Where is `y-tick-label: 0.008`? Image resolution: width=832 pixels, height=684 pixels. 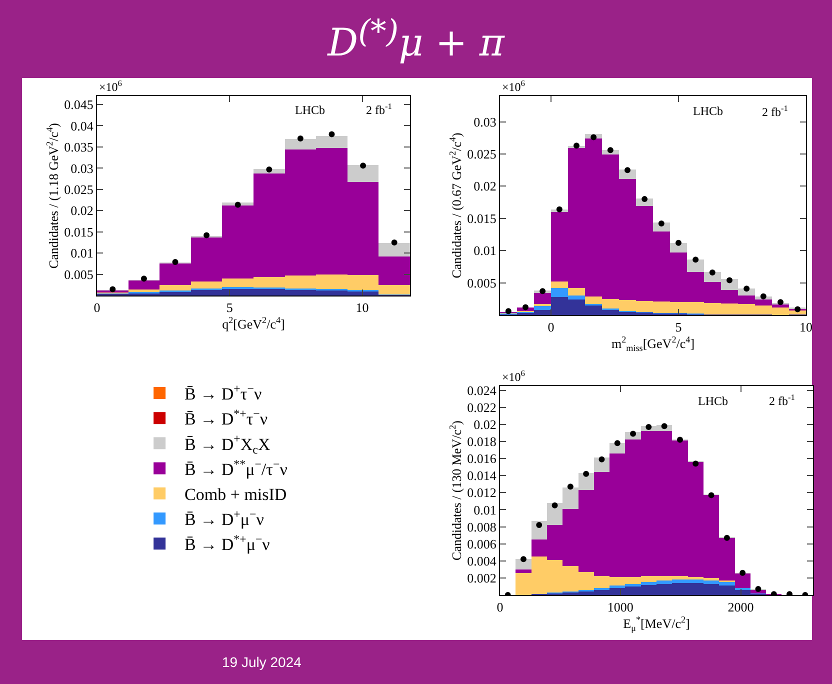
y-tick-label: 0.008 is located at coordinates (481, 526).